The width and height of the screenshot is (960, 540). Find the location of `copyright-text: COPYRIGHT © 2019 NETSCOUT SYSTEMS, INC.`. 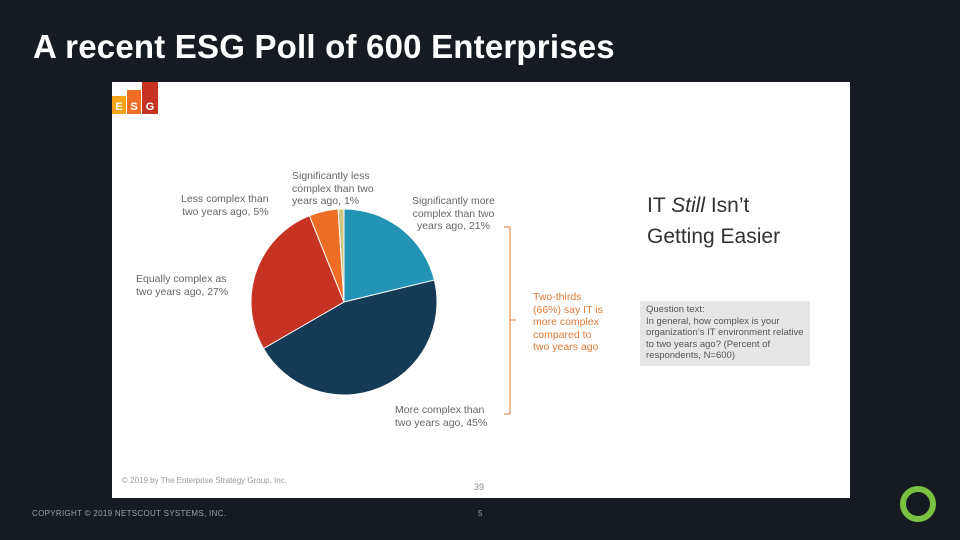

copyright-text: COPYRIGHT © 2019 NETSCOUT SYSTEMS, INC. is located at coordinates (129, 513).